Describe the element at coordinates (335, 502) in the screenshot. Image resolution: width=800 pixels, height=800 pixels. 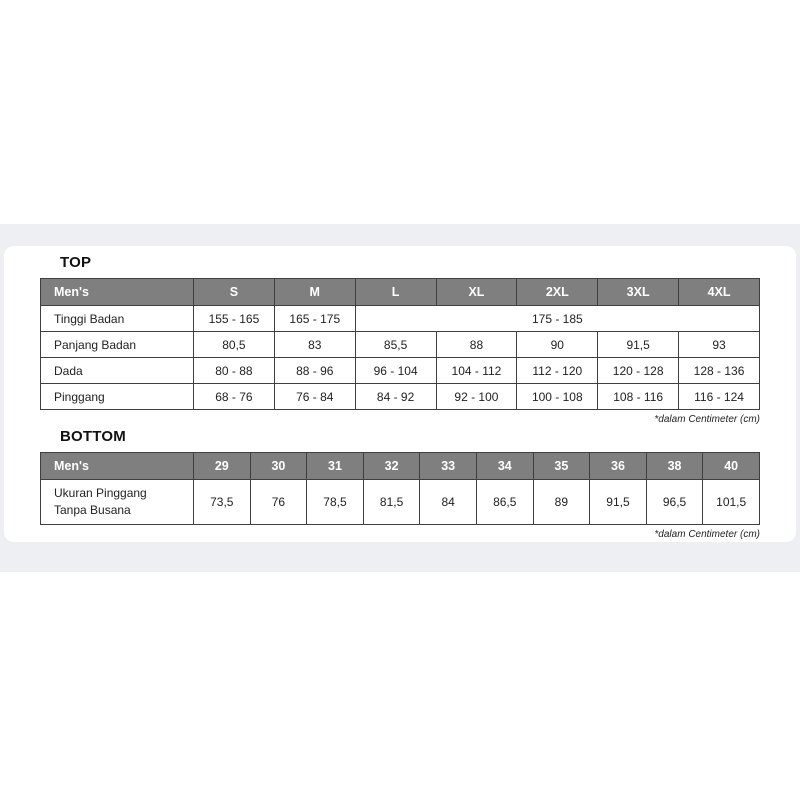
I see `value-cell: 78,5` at that location.